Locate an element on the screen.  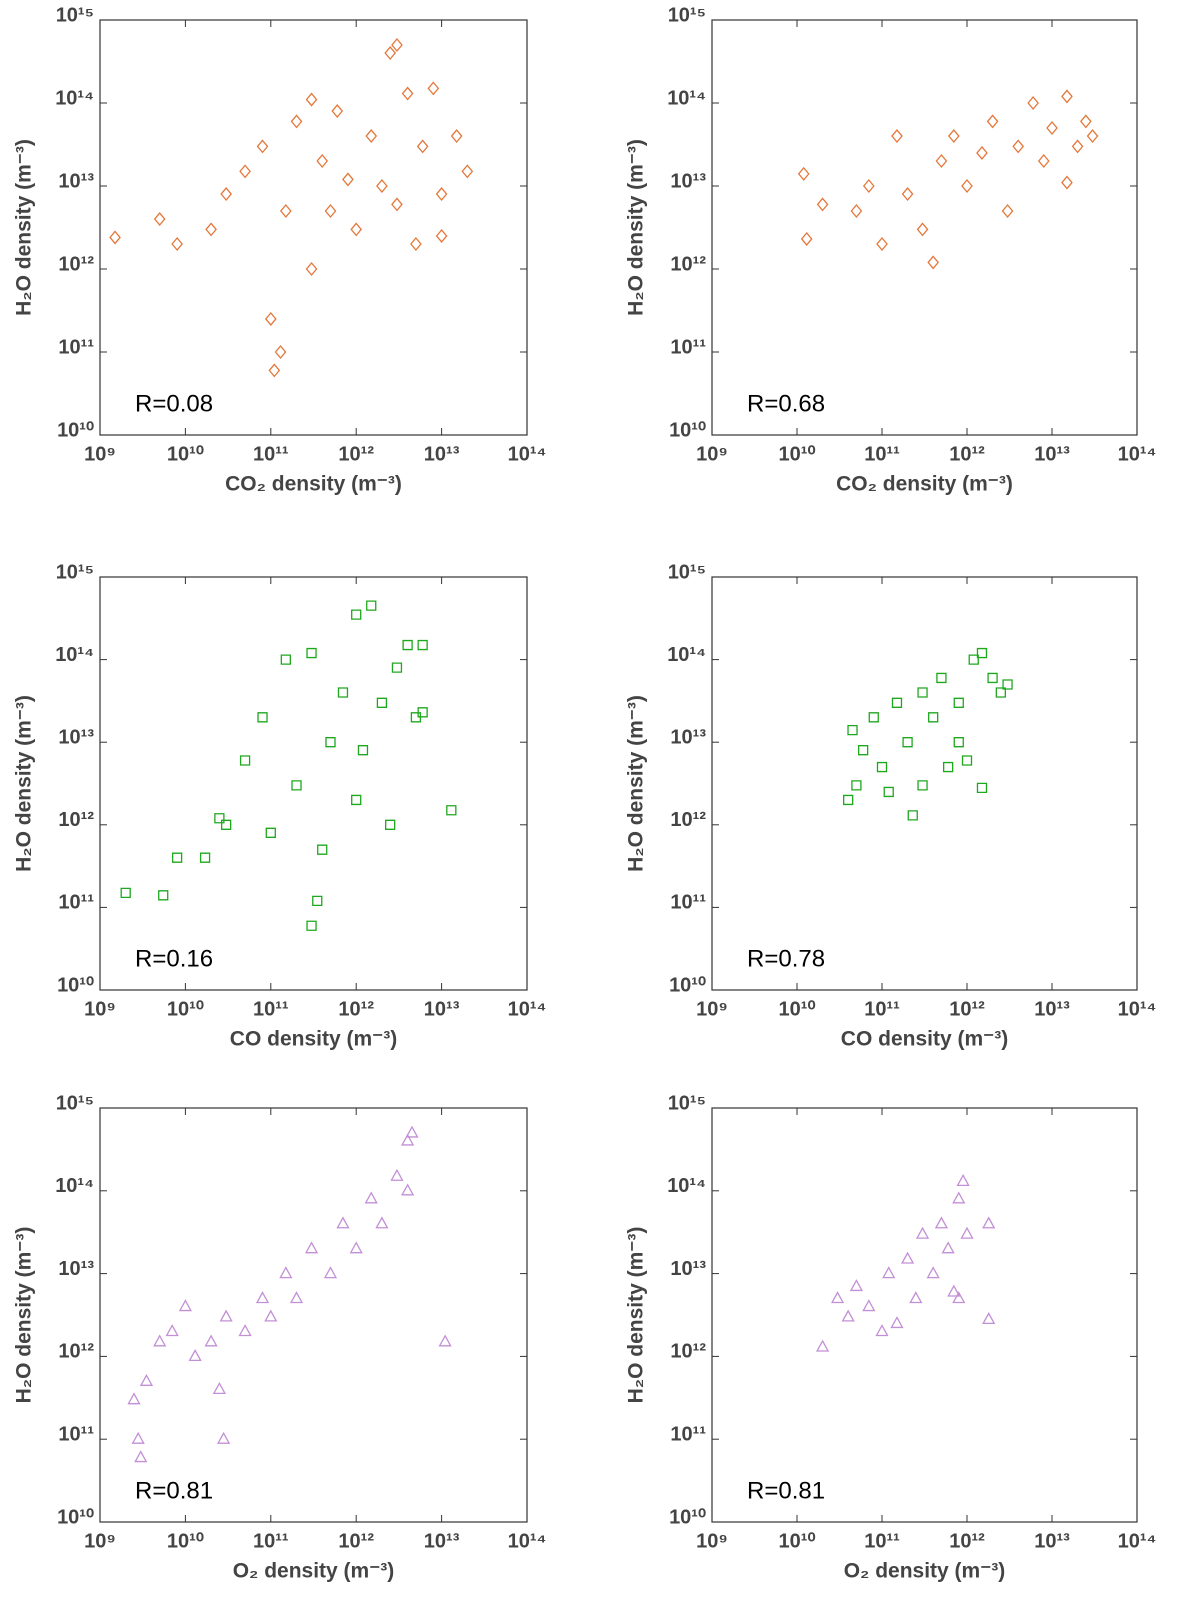
x-axis-label: CO₂ density (m⁻³) is located at coordinates (924, 484).